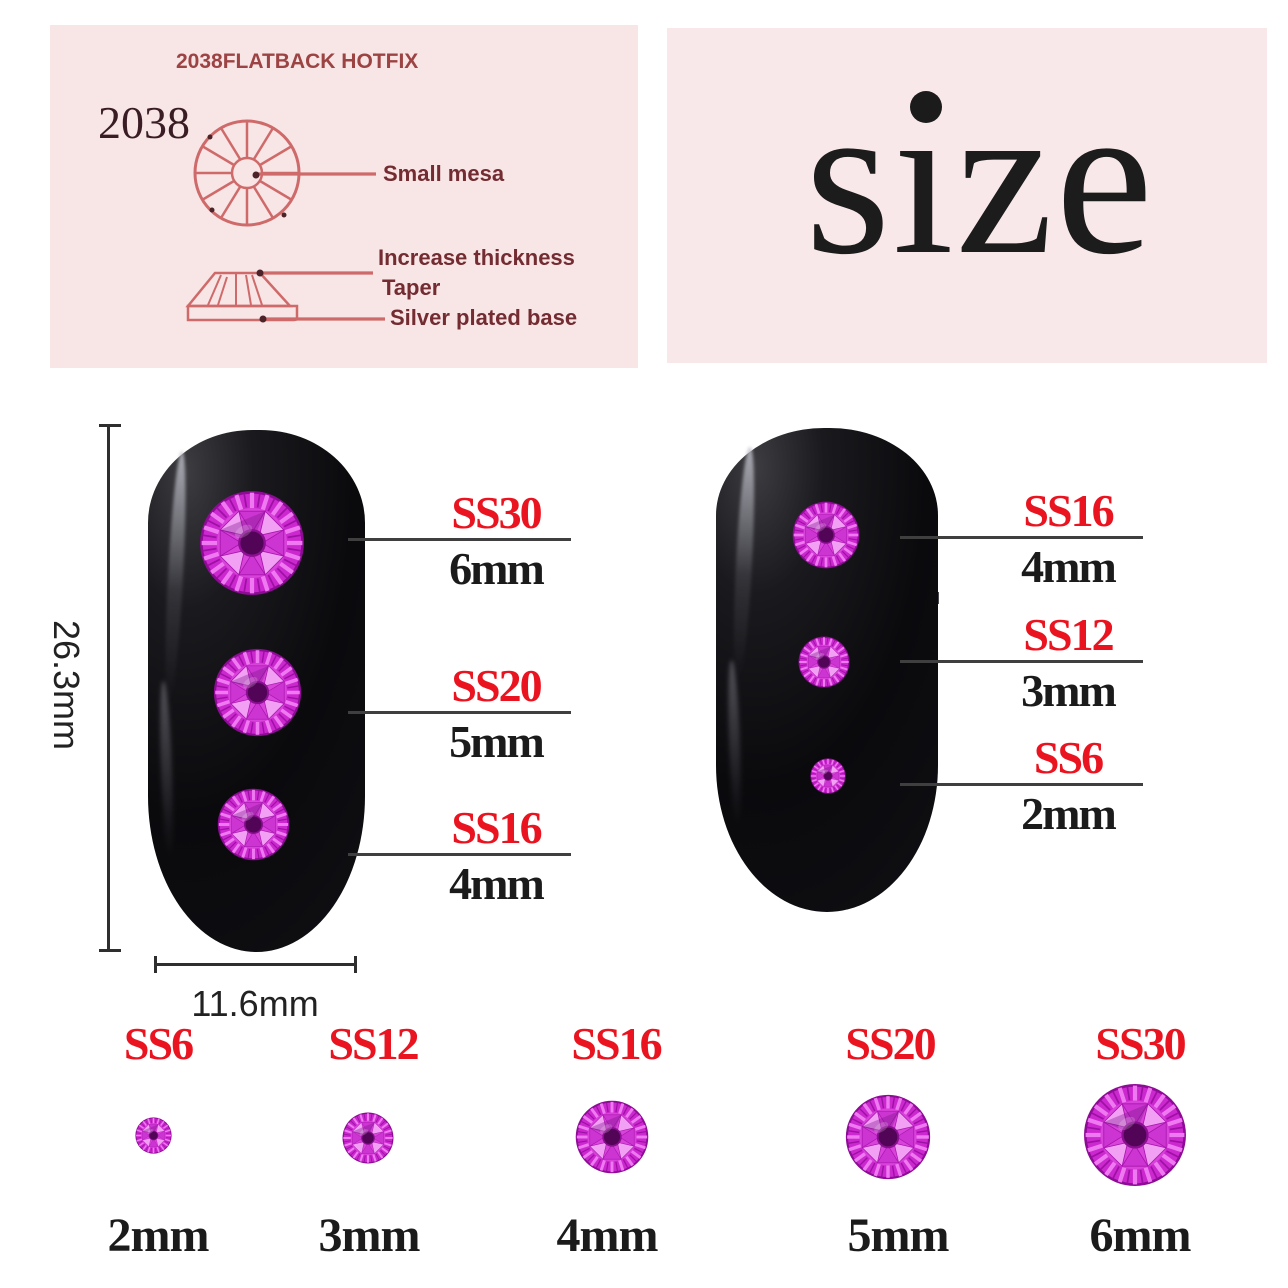  I want to click on size-title-dotless-i: ı, so click(924, 178).